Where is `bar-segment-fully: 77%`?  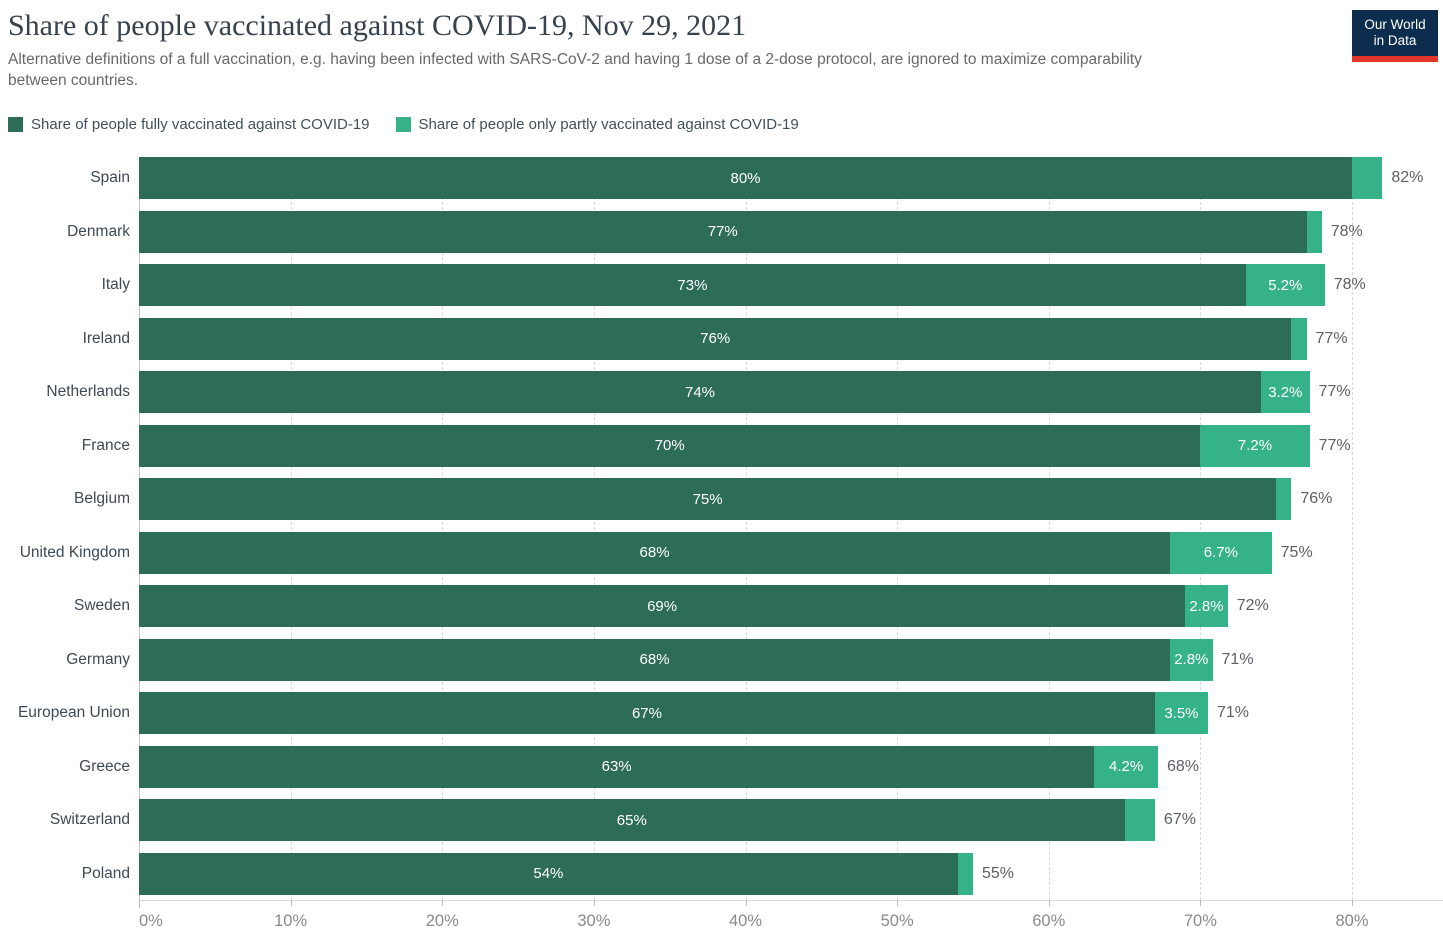
bar-segment-fully: 77% is located at coordinates (723, 231).